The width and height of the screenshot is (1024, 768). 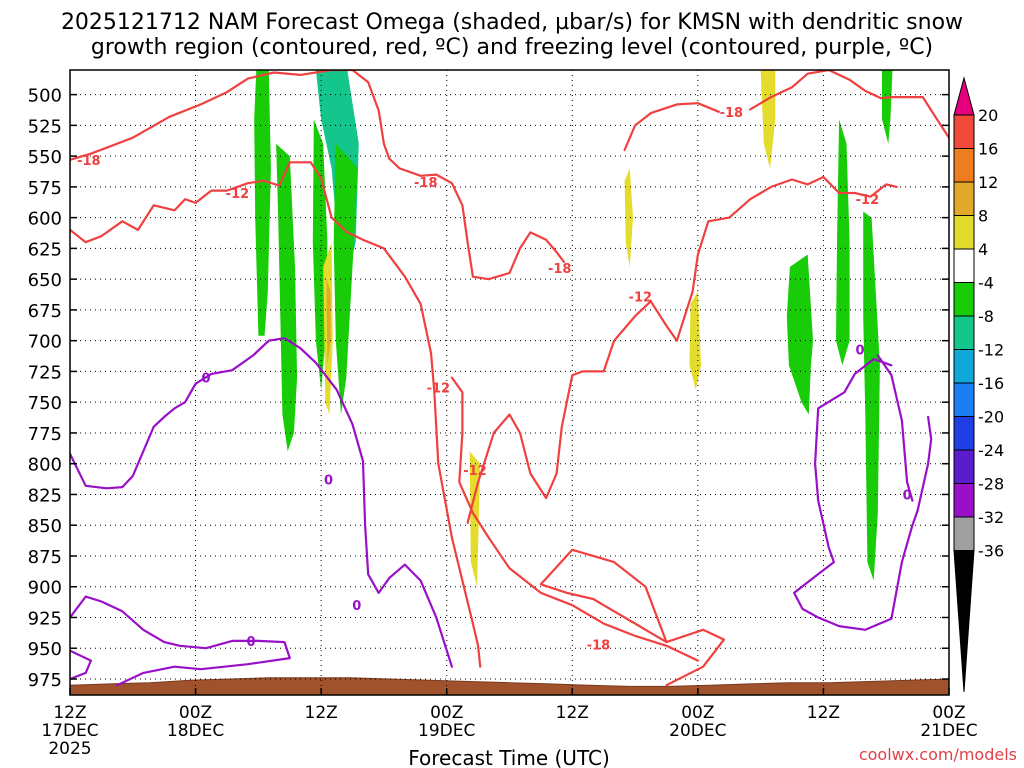 I want to click on colorbar-label: -24, so click(x=991, y=450).